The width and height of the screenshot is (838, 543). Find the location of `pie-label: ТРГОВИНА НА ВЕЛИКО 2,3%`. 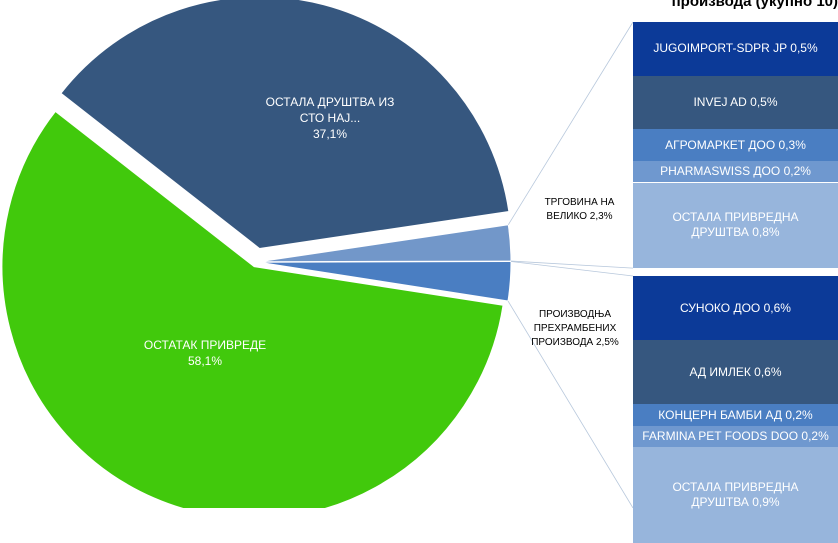

pie-label: ТРГОВИНА НА ВЕЛИКО 2,3% is located at coordinates (579, 210).